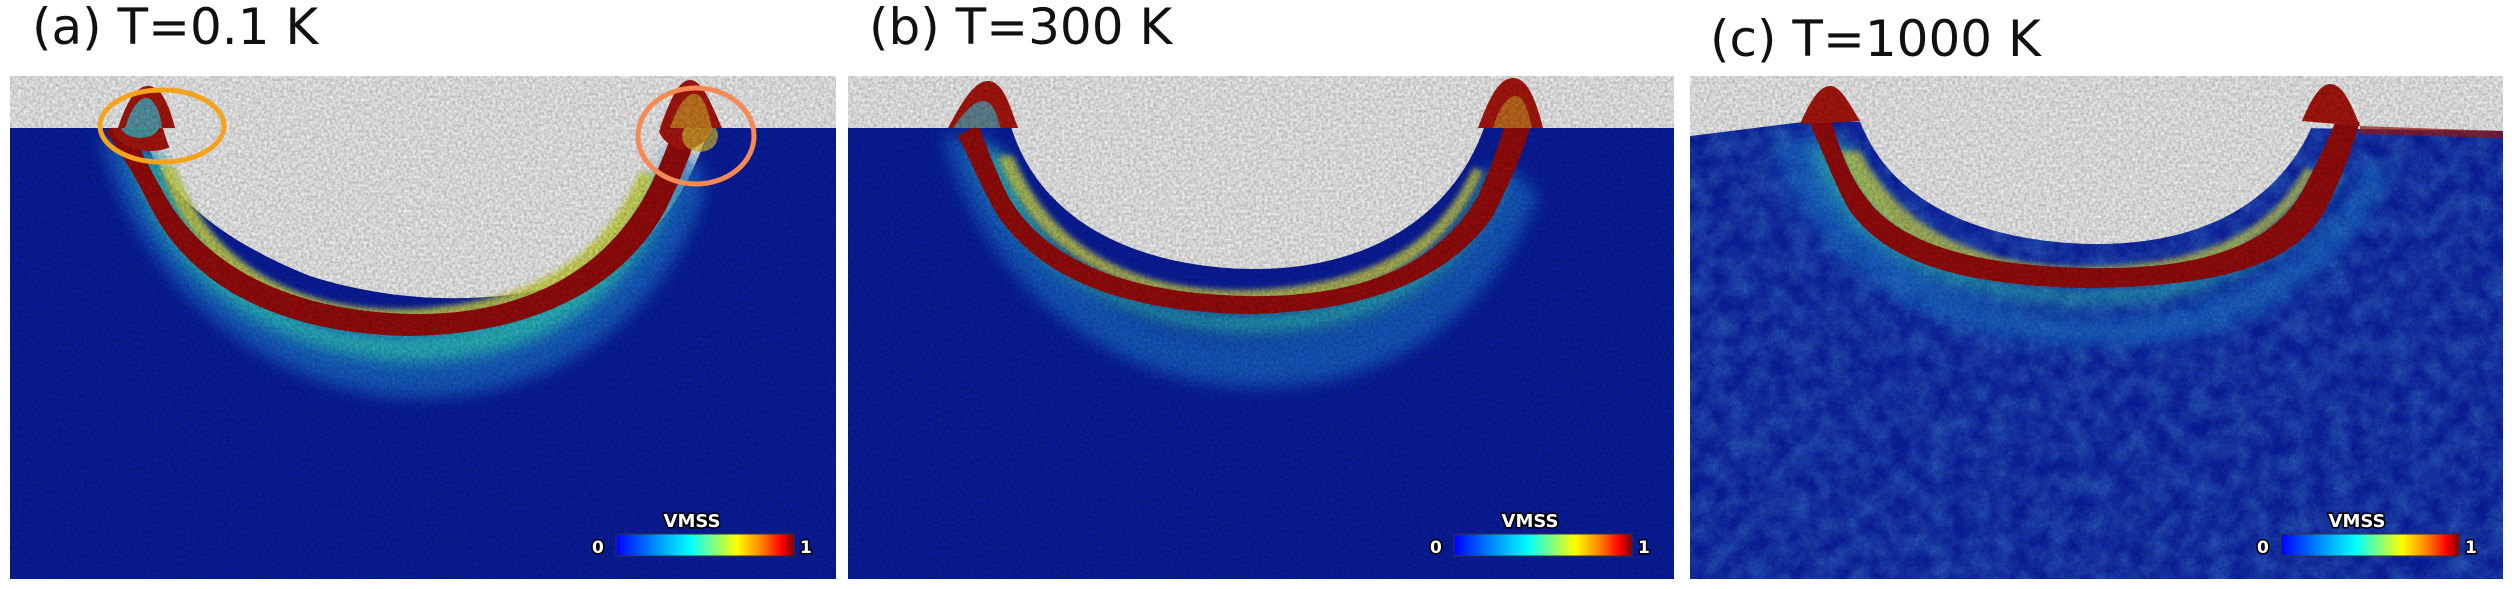 The width and height of the screenshot is (2512, 589). I want to click on panel-a-colorbar-gradient, so click(705, 545).